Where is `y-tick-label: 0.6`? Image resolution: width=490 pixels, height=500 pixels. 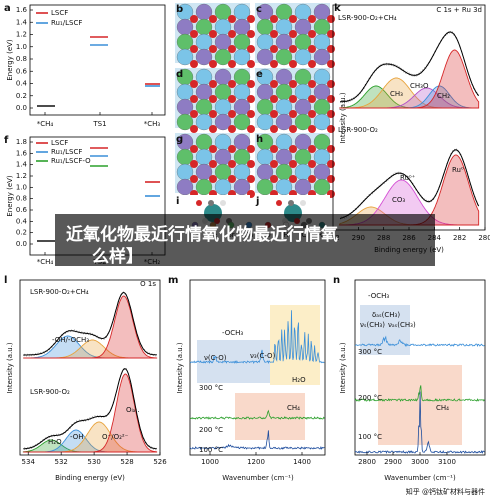
y-tick-label: 0.6 is located at coordinates (22, 210).